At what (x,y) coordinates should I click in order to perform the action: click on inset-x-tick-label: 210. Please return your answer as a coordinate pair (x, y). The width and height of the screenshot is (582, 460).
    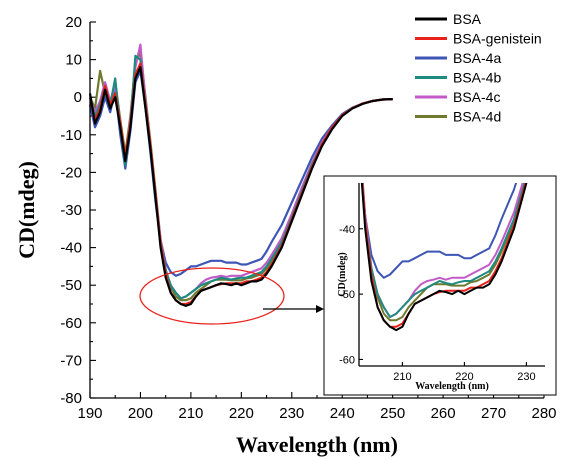
    Looking at the image, I should click on (402, 377).